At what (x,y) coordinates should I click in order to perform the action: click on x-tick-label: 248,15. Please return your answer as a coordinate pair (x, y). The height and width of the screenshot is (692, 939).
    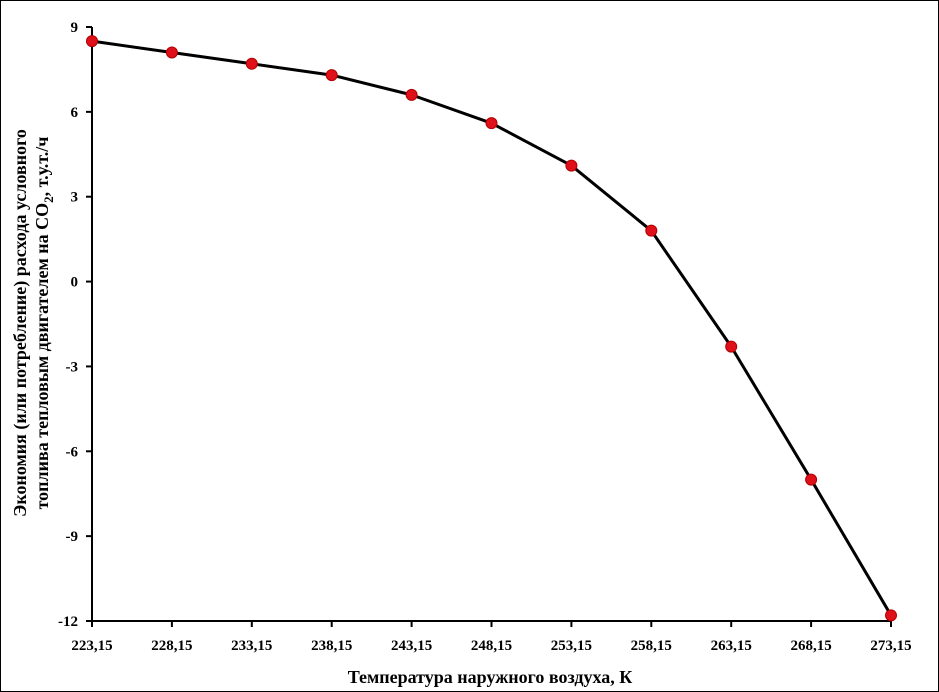
    Looking at the image, I should click on (491, 646).